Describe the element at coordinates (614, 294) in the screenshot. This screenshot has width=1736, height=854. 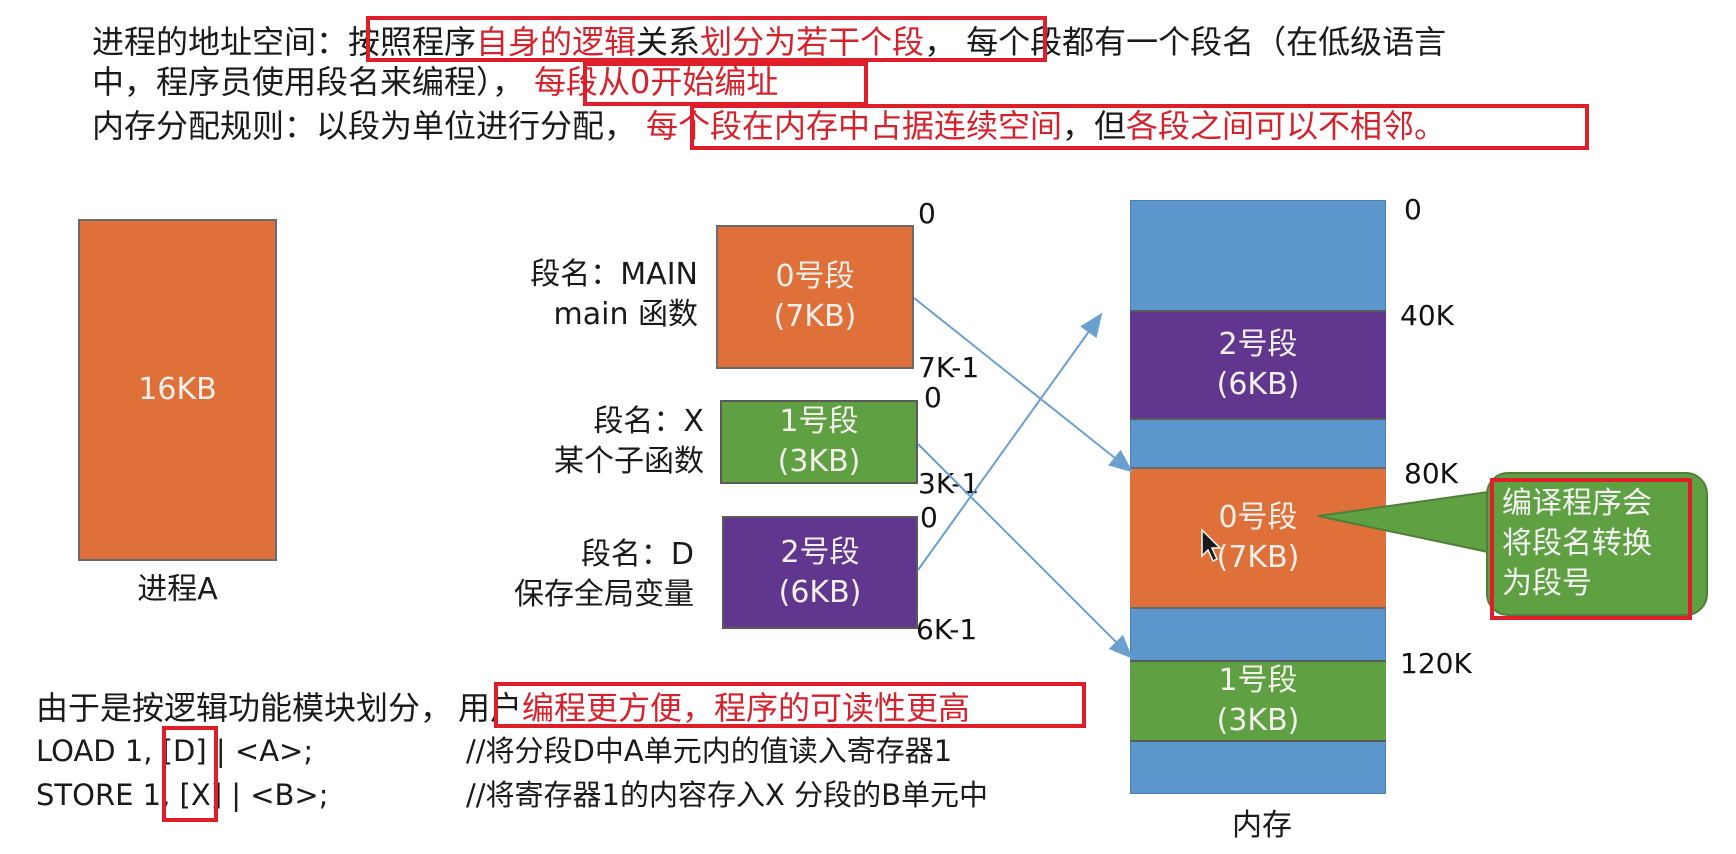
I see `segment-0-name: 段名：MAIN main 函数` at that location.